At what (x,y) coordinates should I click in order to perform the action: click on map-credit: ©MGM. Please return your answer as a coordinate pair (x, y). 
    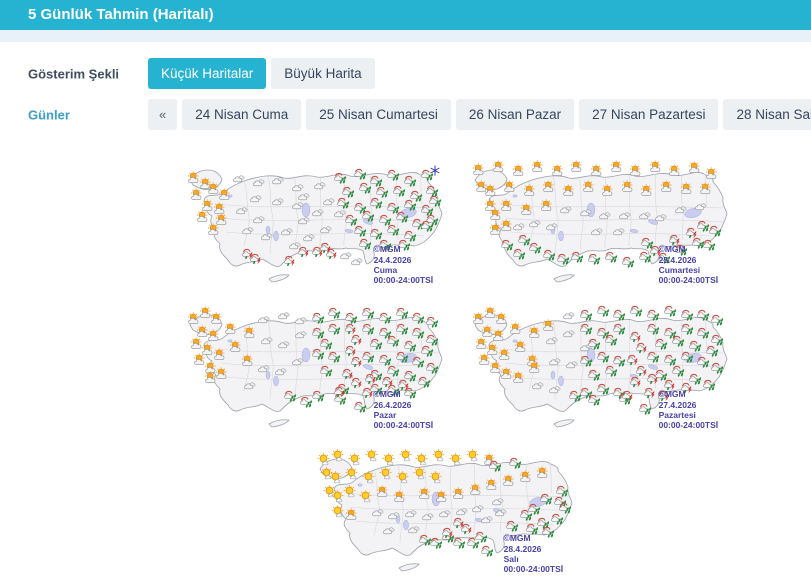
    Looking at the image, I should click on (387, 394).